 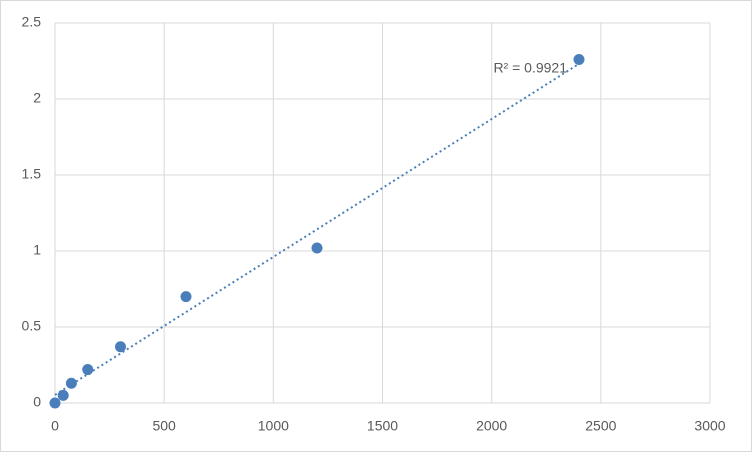 What do you see at coordinates (382, 426) in the screenshot?
I see `x-tick-label: 1500` at bounding box center [382, 426].